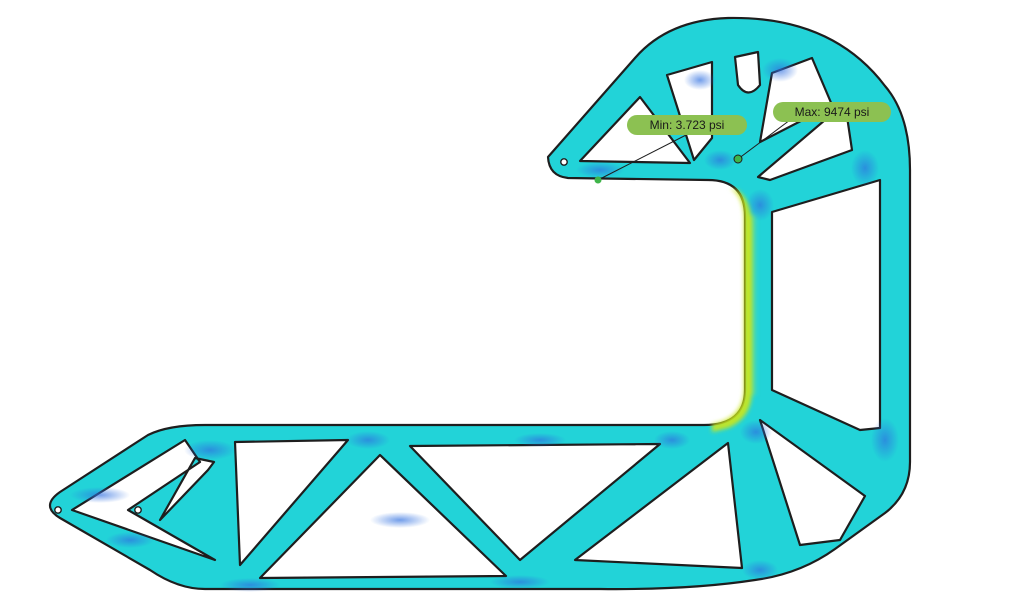 The image size is (1013, 611). Describe the element at coordinates (642, 158) in the screenshot. I see `min-probe` at that location.